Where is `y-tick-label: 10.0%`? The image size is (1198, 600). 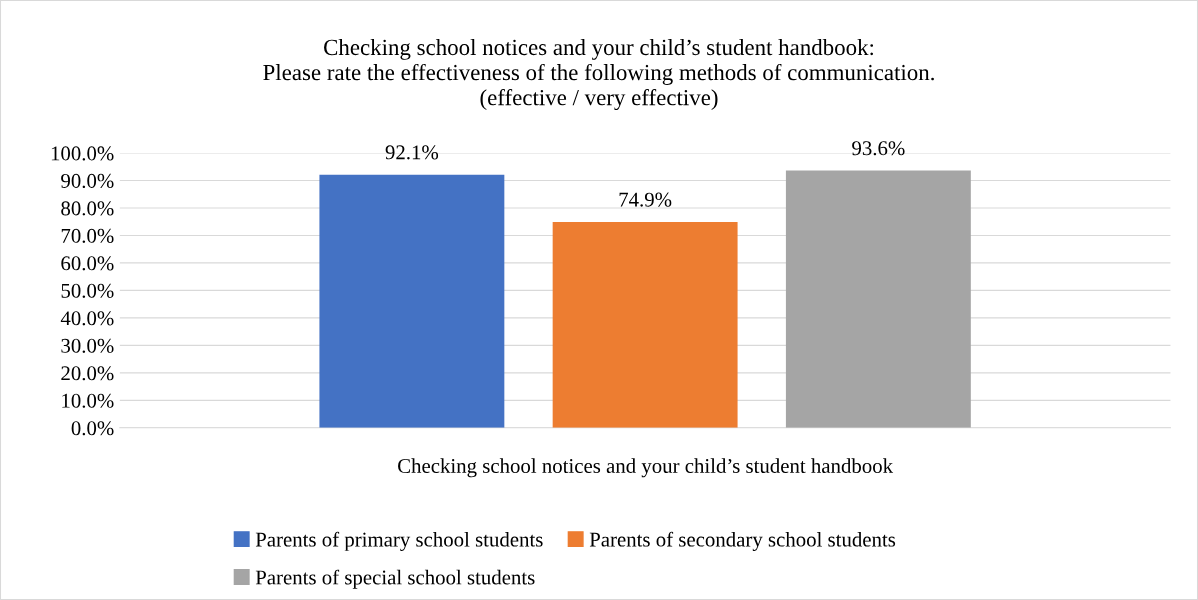 y-tick-label: 10.0% is located at coordinates (88, 400).